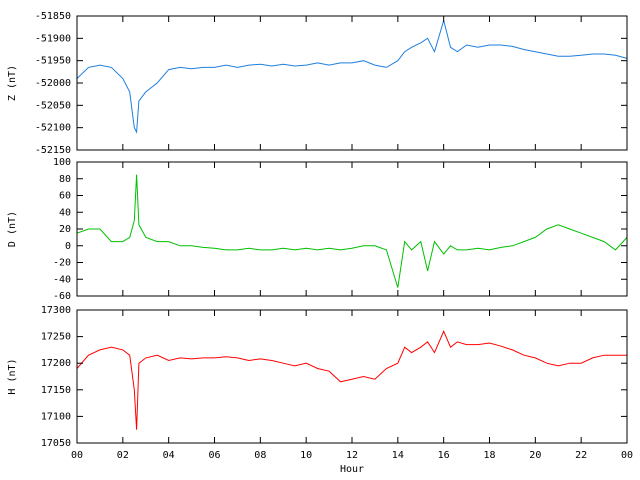  What do you see at coordinates (489, 455) in the screenshot?
I see `x-tick-label: 18` at bounding box center [489, 455].